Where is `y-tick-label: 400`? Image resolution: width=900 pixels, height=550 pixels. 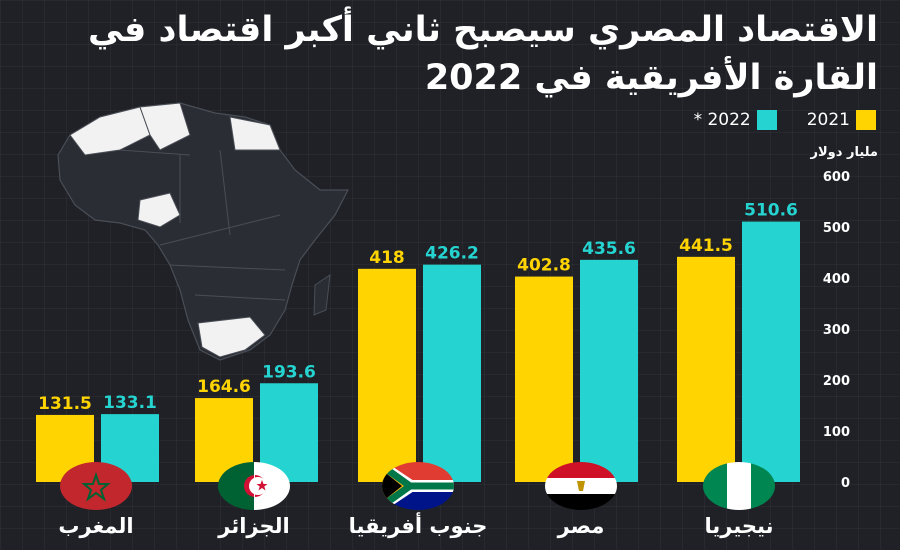 y-tick-label: 400 is located at coordinates (836, 279).